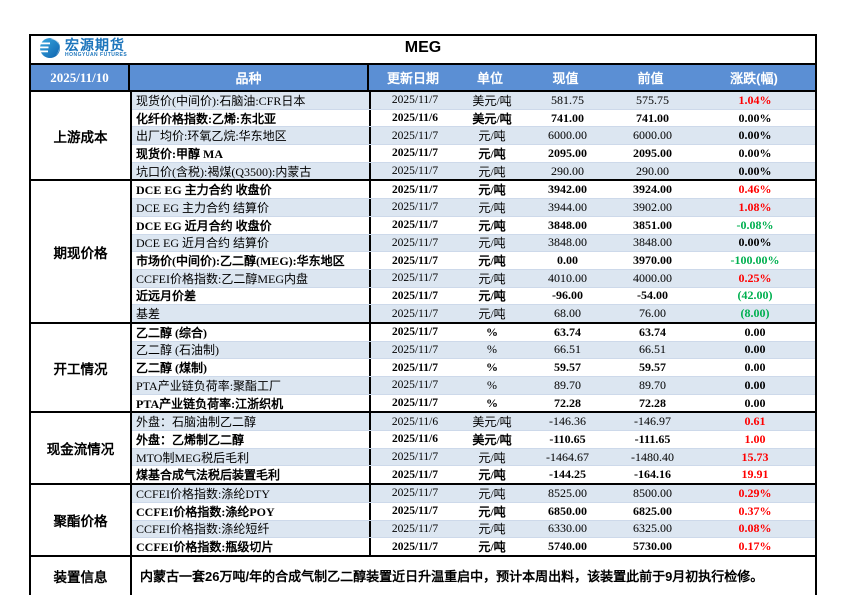 The image size is (842, 595). Describe the element at coordinates (50, 48) in the screenshot. I see `logo-globe-icon` at that location.